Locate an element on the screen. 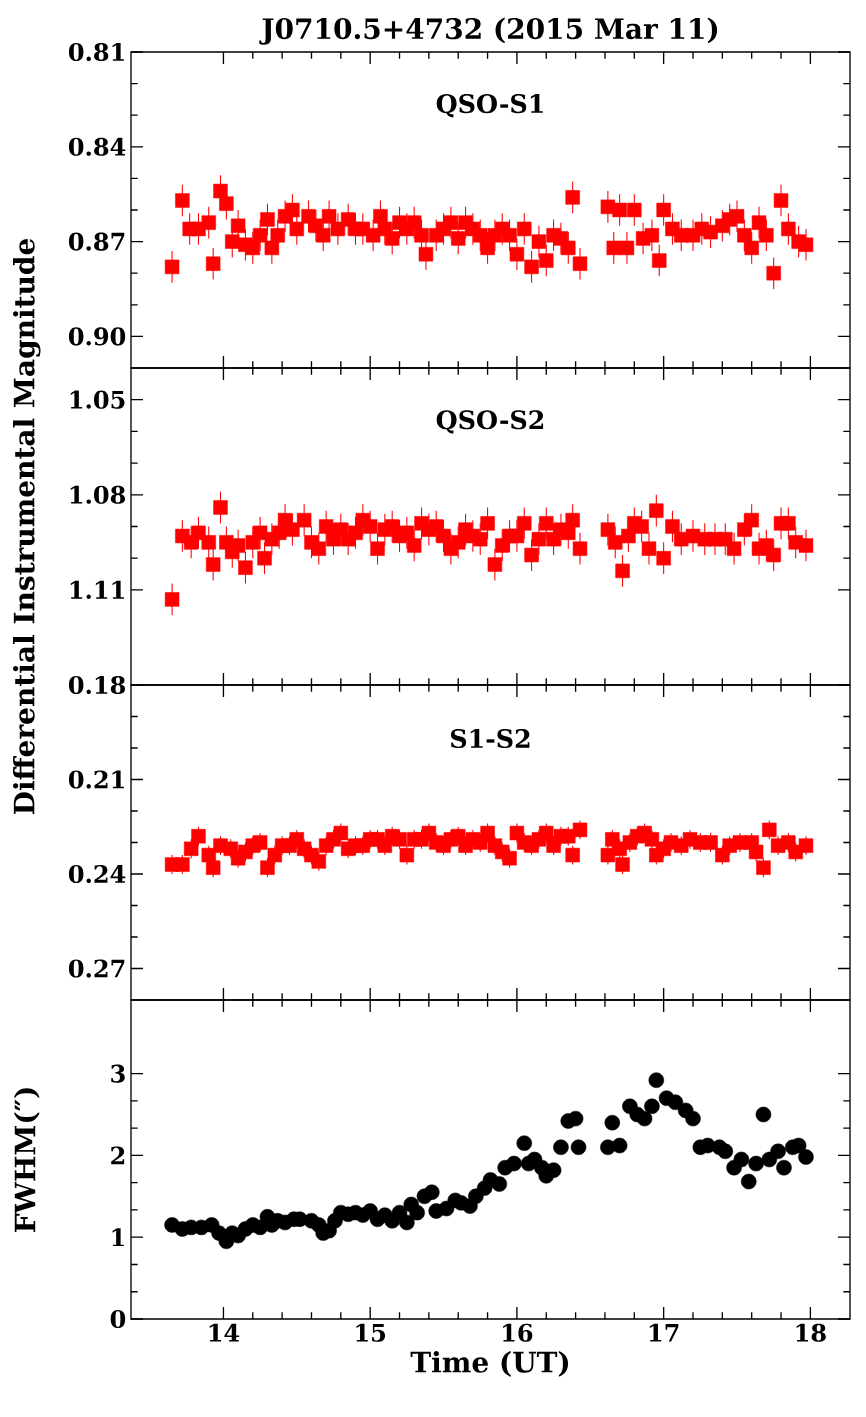  annotation: S1-S2 is located at coordinates (490, 738).